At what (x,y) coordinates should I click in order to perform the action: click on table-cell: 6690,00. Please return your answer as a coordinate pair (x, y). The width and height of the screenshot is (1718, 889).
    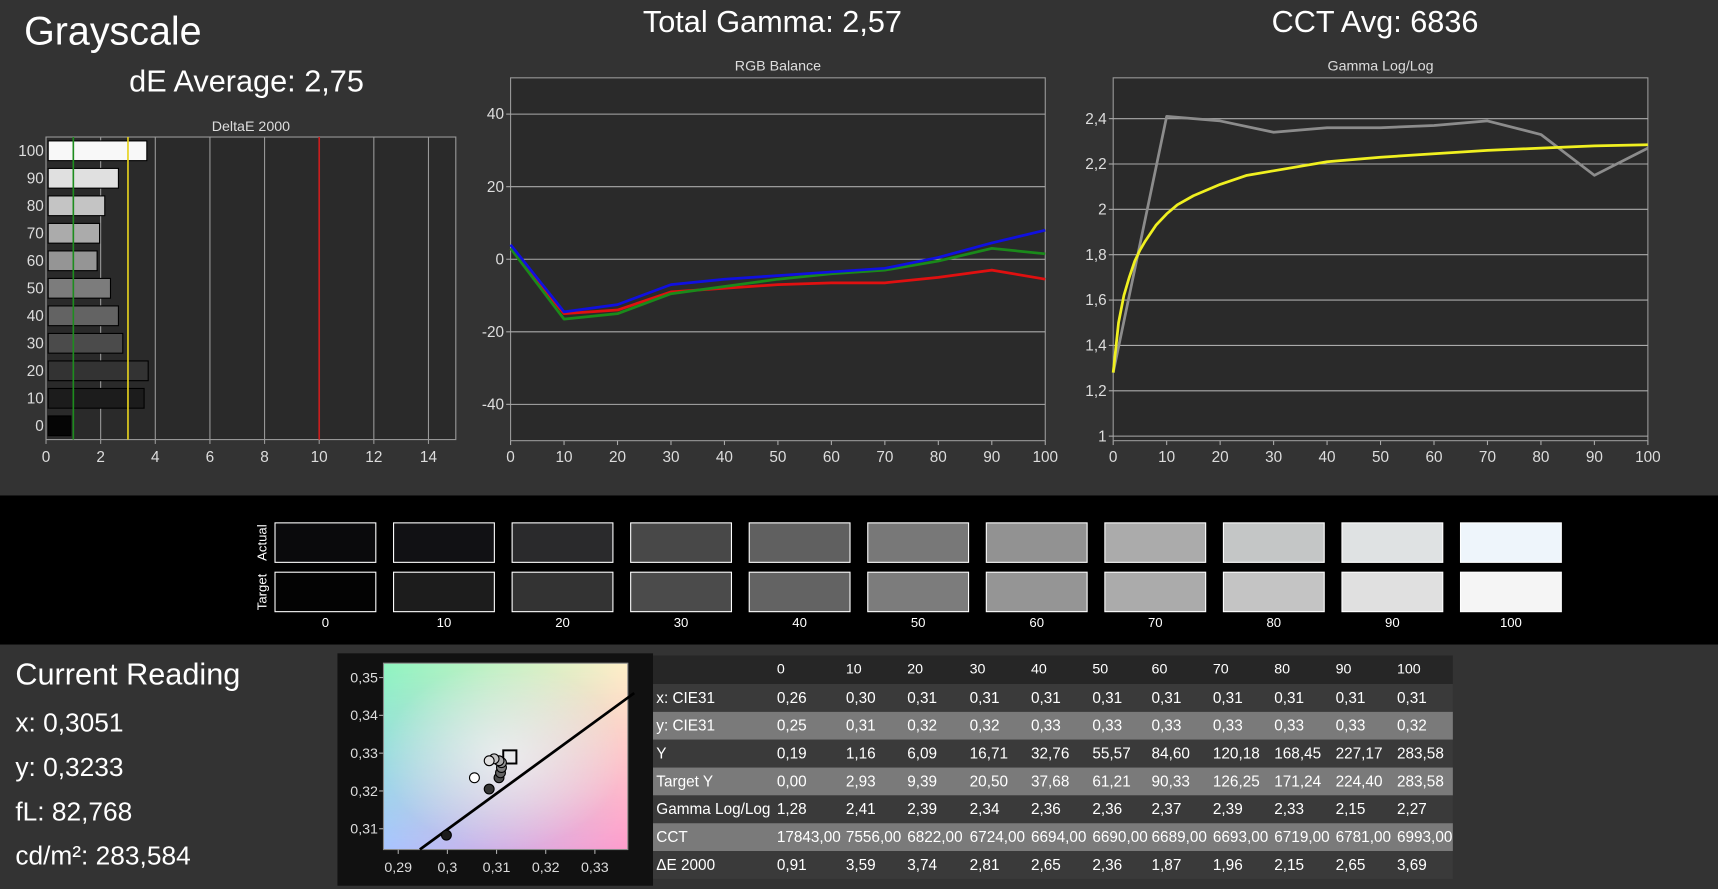
    Looking at the image, I should click on (1119, 837).